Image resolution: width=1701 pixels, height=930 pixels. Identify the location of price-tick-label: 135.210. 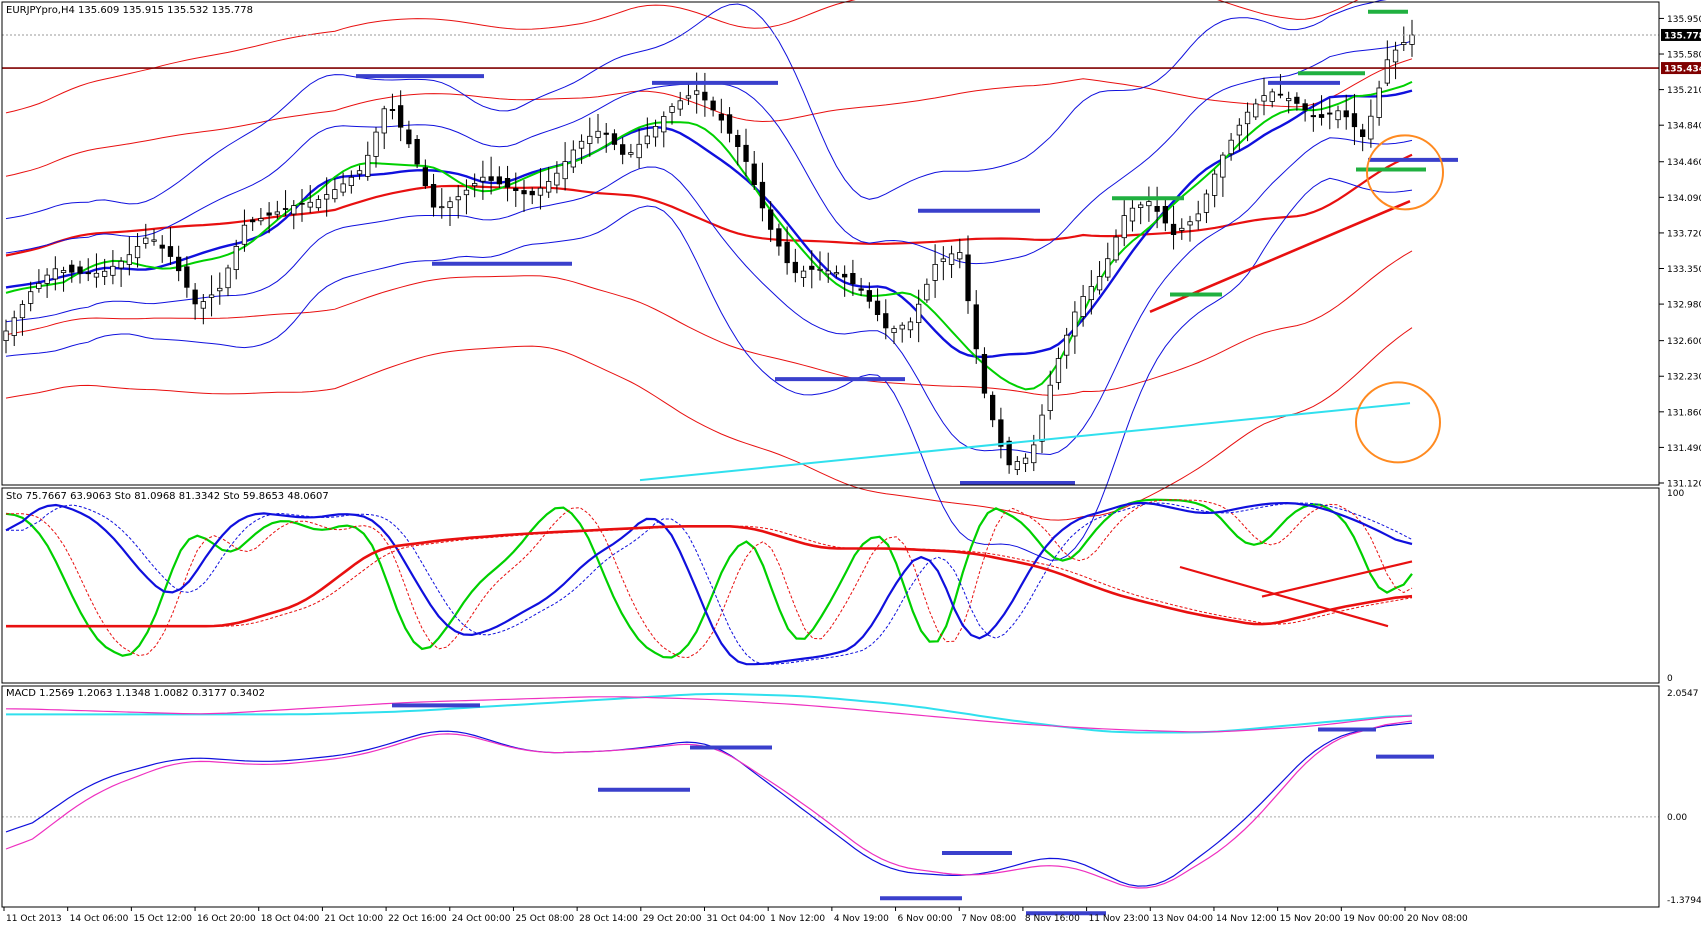
(1684, 91).